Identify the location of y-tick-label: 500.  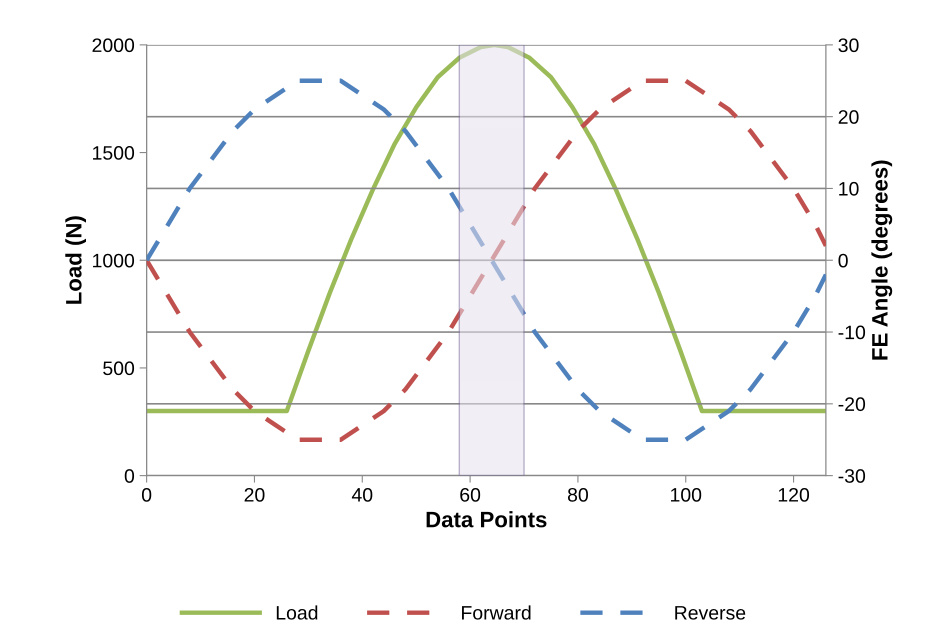
(118, 368).